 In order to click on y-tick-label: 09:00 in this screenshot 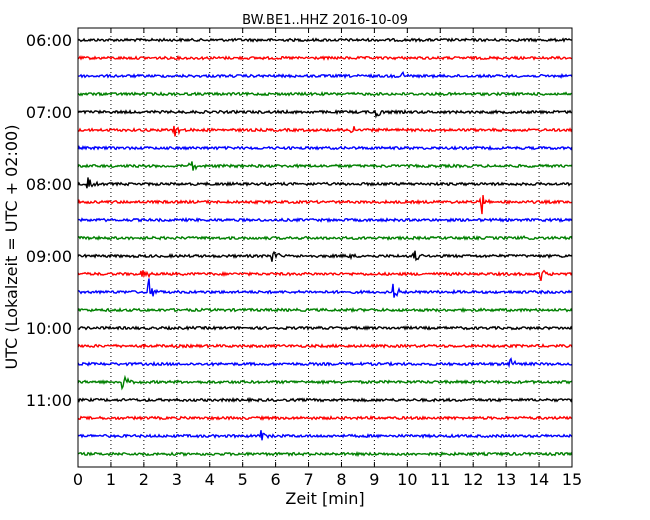, I will do `click(49, 256)`.